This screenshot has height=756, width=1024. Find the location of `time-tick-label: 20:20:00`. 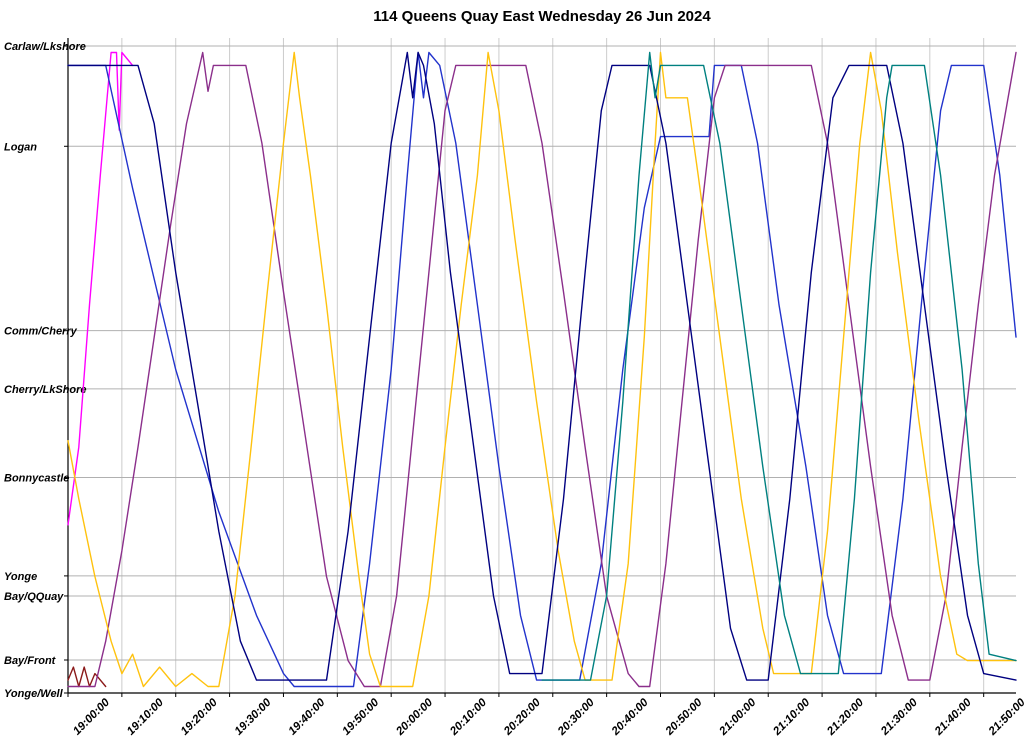

time-tick-label: 20:20:00 is located at coordinates (522, 717).